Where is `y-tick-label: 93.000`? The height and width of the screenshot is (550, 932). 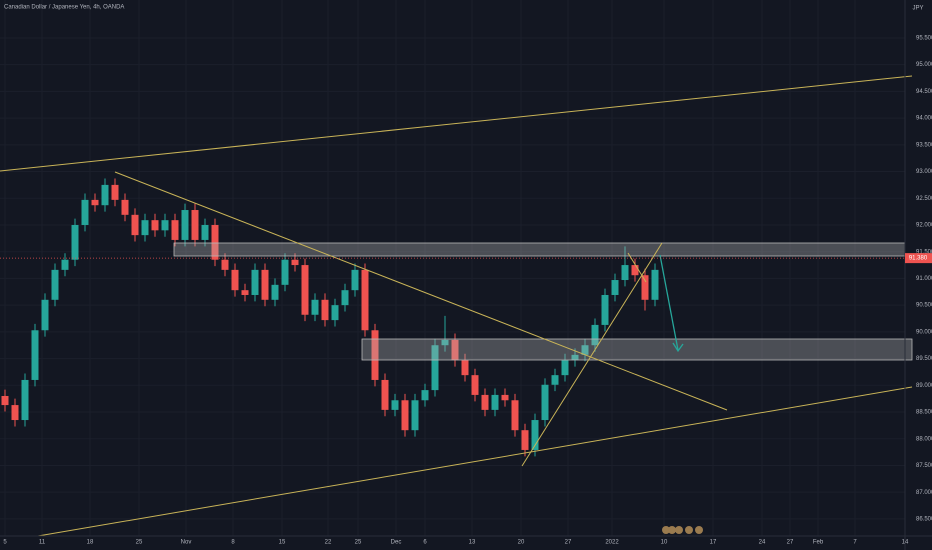
y-tick-label: 93.000 is located at coordinates (924, 172).